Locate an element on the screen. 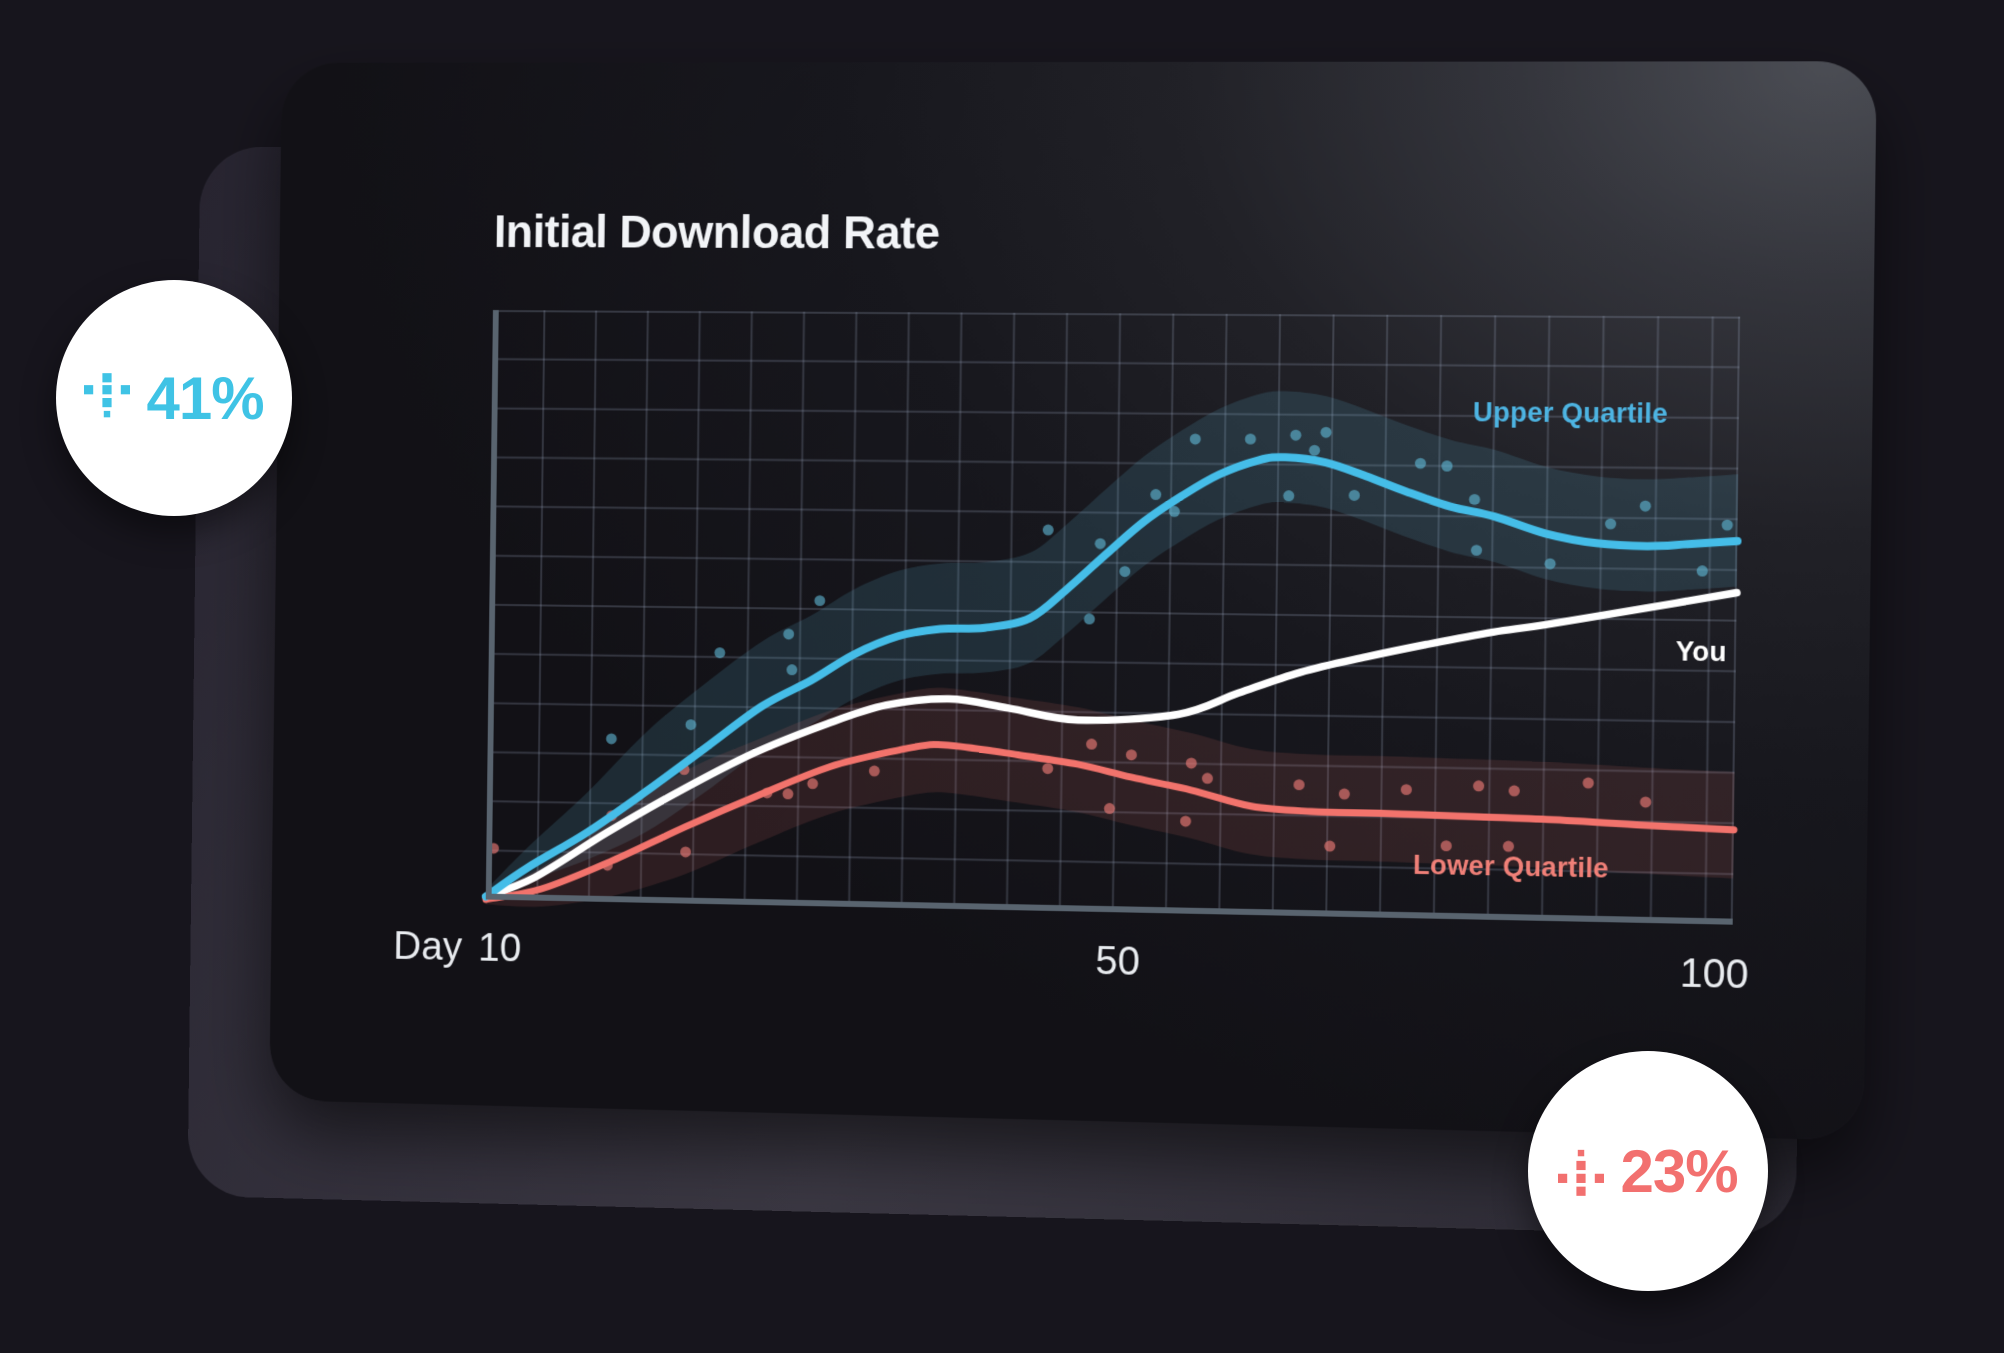 The image size is (2004, 1353). x-tick-100: 100 is located at coordinates (1714, 974).